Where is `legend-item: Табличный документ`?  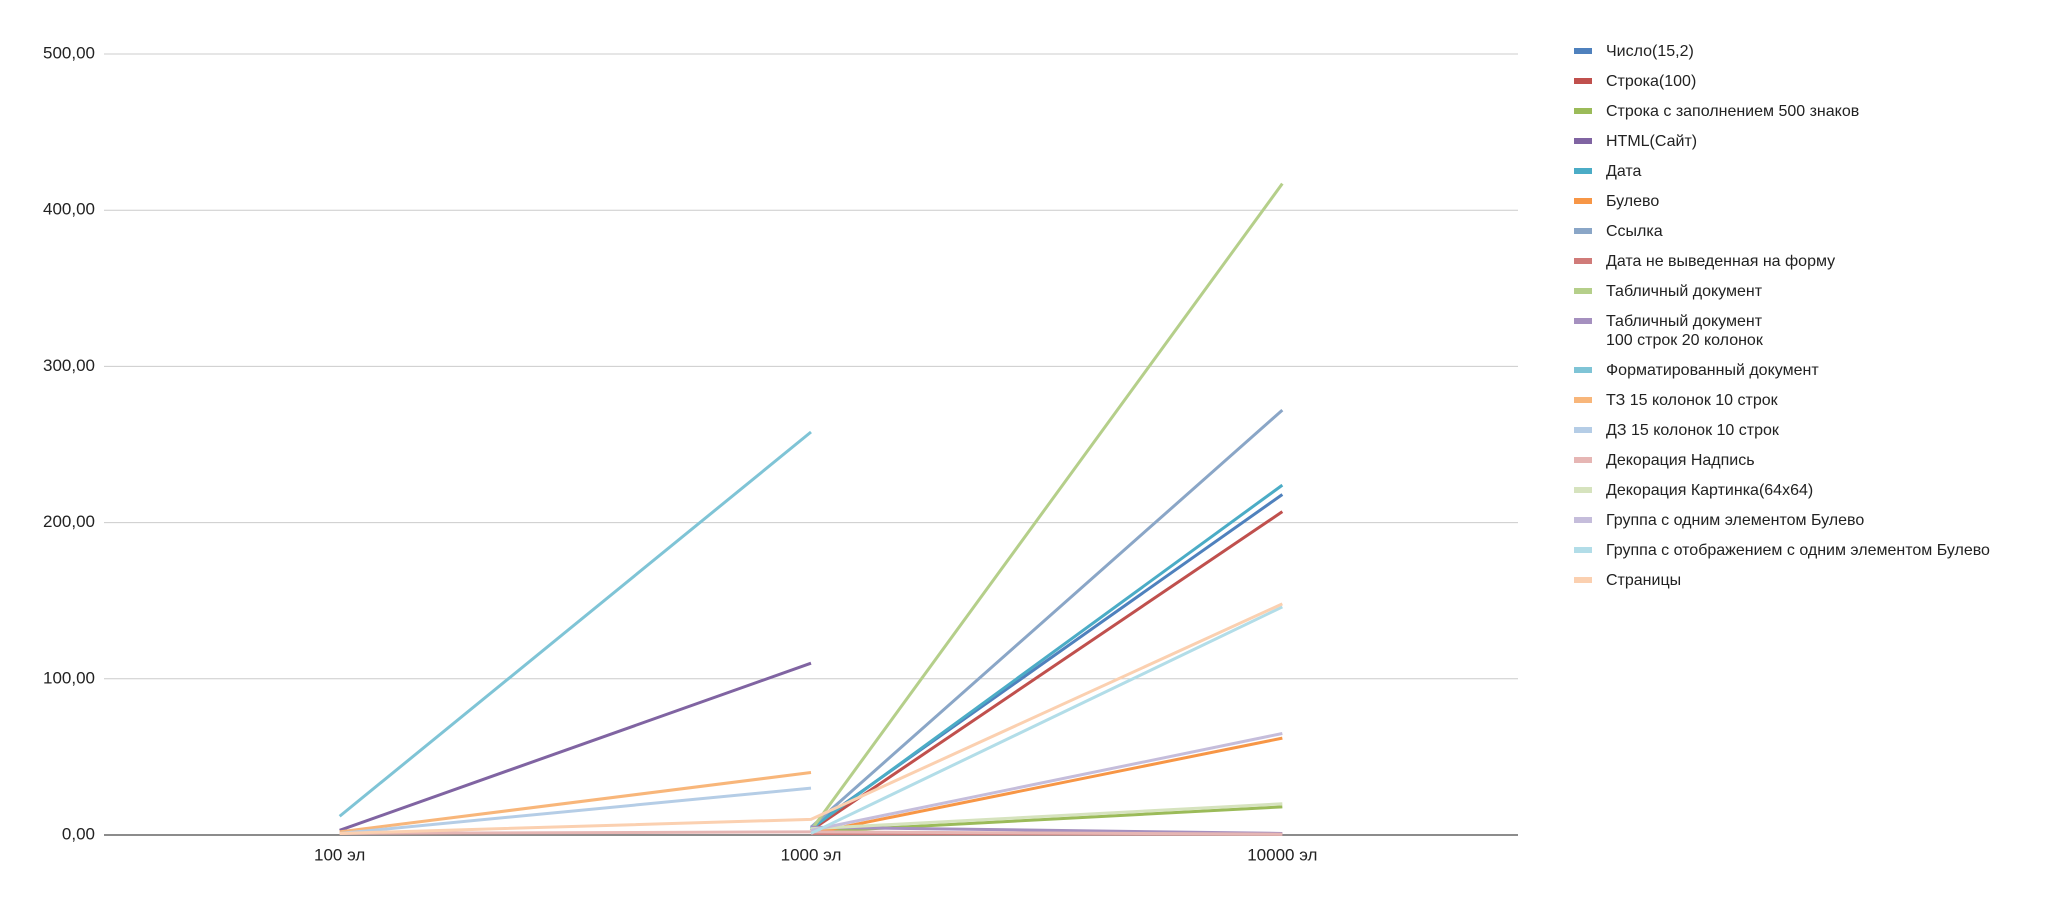 legend-item: Табличный документ is located at coordinates (1782, 291).